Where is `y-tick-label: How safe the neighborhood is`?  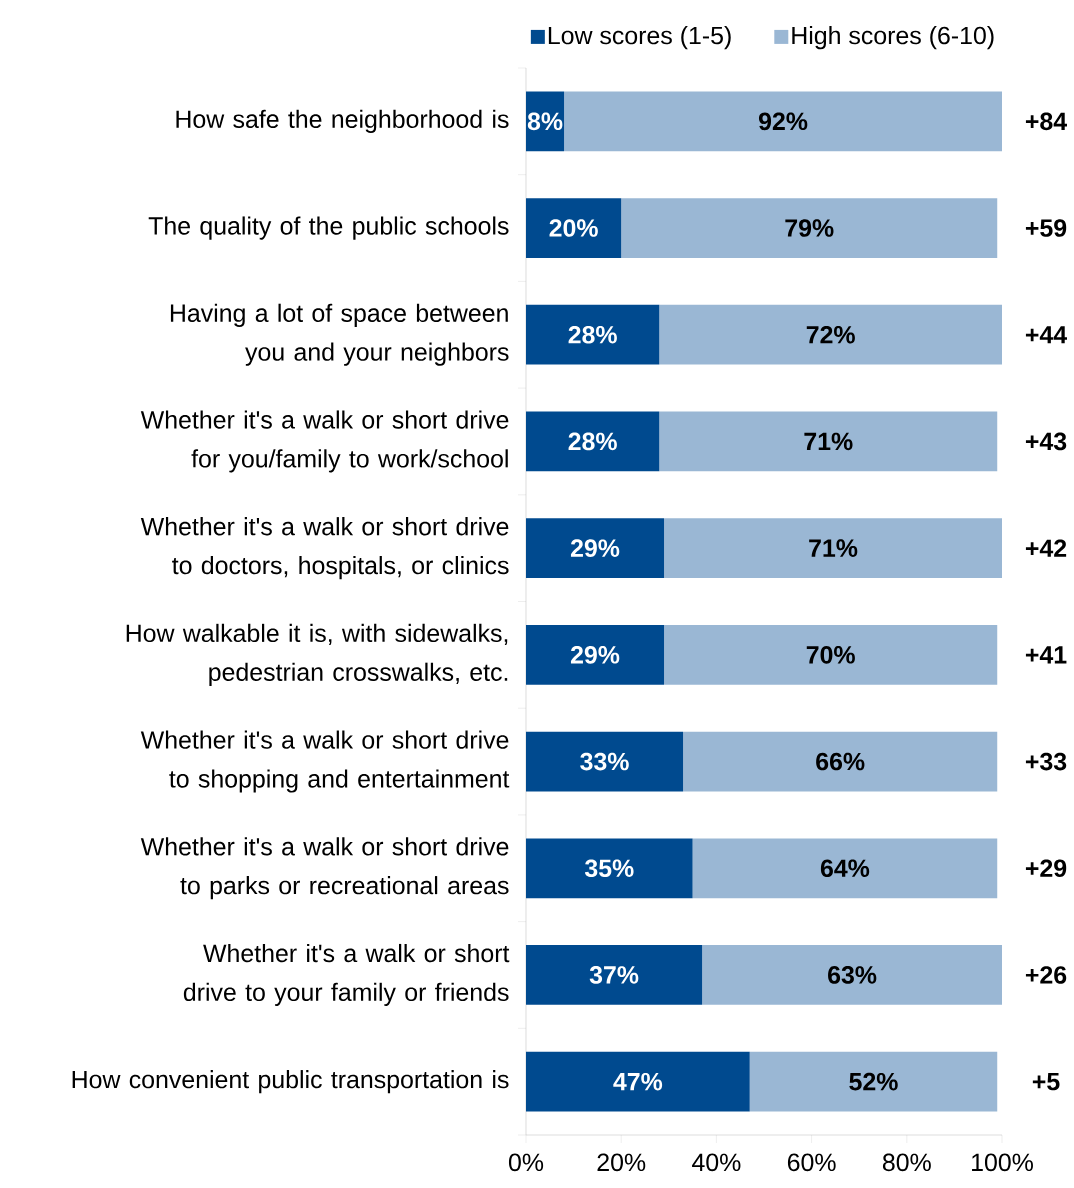 y-tick-label: How safe the neighborhood is is located at coordinates (342, 121).